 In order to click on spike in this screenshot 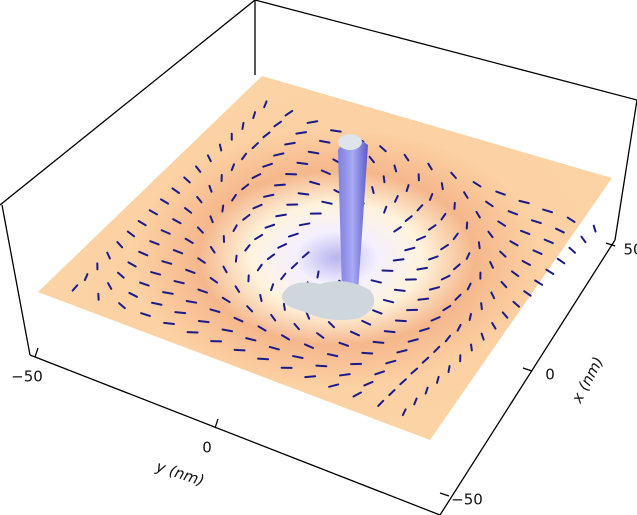, I will do `click(353, 215)`.